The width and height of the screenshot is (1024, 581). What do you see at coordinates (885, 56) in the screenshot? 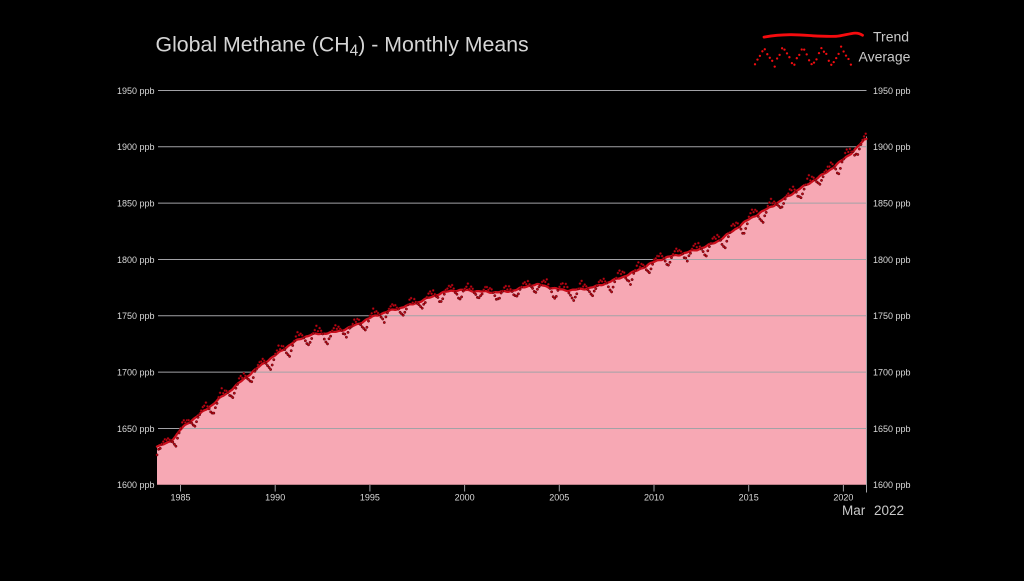
I see `svg-text: Average` at bounding box center [885, 56].